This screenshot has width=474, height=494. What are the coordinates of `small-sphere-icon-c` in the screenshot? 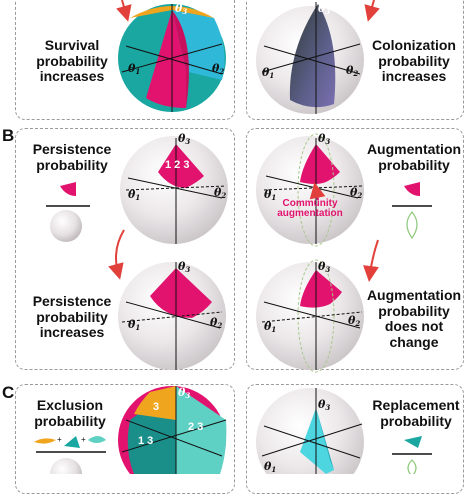 It's located at (66, 466).